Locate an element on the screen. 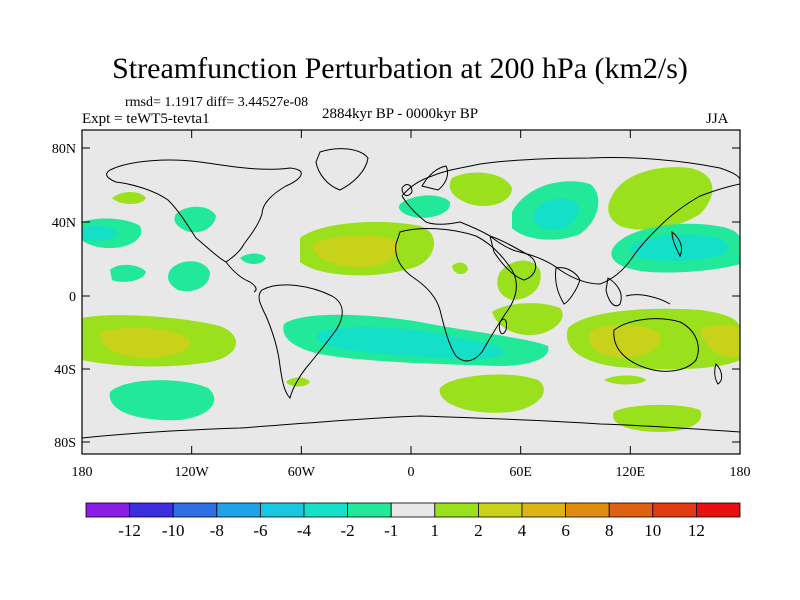  experiment-label: Expt = teWT5-tevta1 is located at coordinates (146, 119).